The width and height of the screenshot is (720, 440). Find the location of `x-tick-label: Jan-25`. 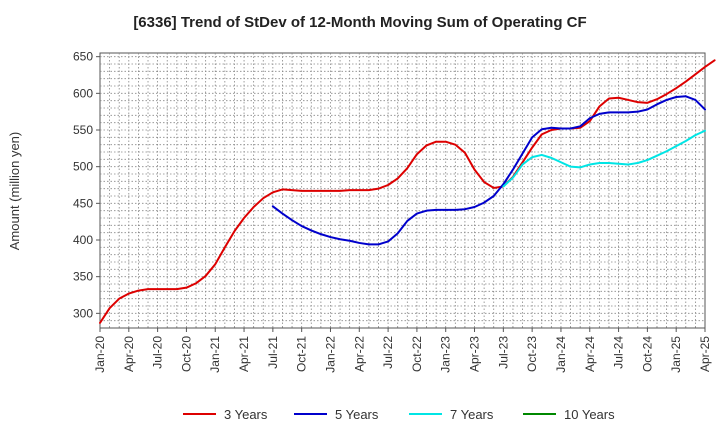

x-tick-label: Jan-25 is located at coordinates (676, 354).